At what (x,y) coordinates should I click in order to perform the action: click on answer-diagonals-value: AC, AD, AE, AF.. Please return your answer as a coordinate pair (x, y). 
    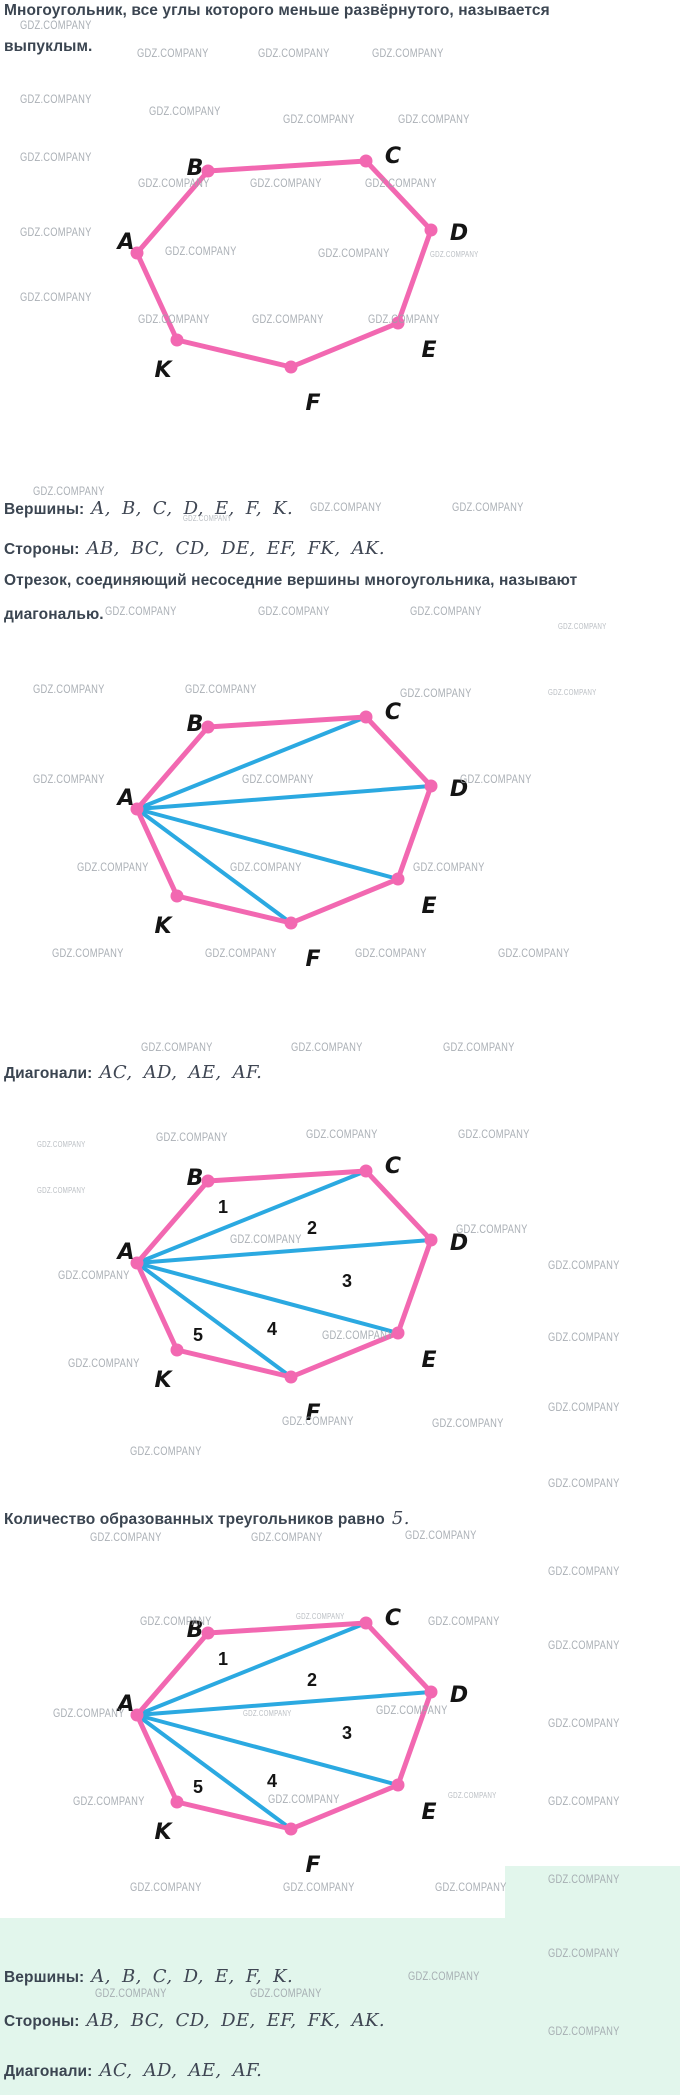
    Looking at the image, I should click on (181, 2070).